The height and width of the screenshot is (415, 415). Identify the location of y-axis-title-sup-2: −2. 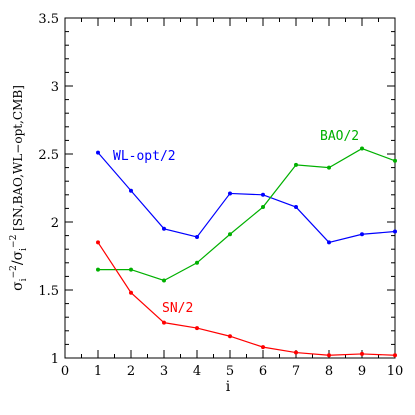
(14, 241).